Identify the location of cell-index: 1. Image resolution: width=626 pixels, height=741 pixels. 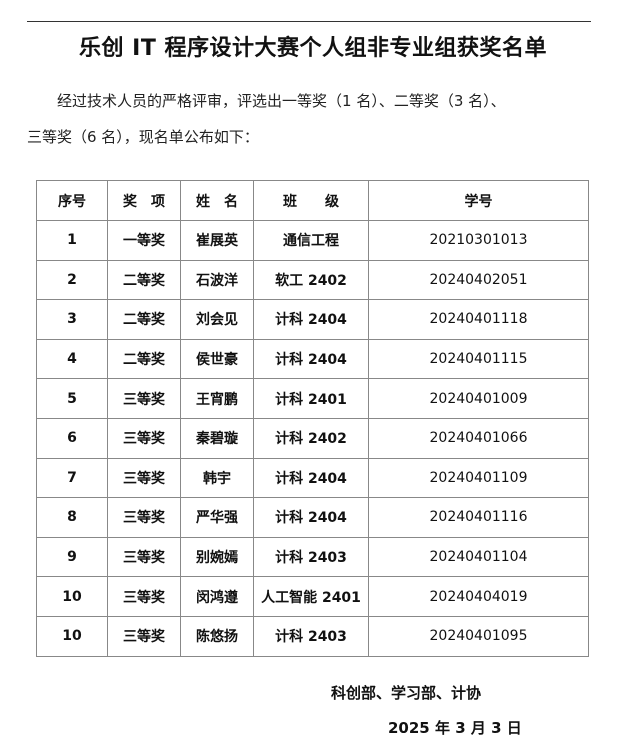
(72, 240).